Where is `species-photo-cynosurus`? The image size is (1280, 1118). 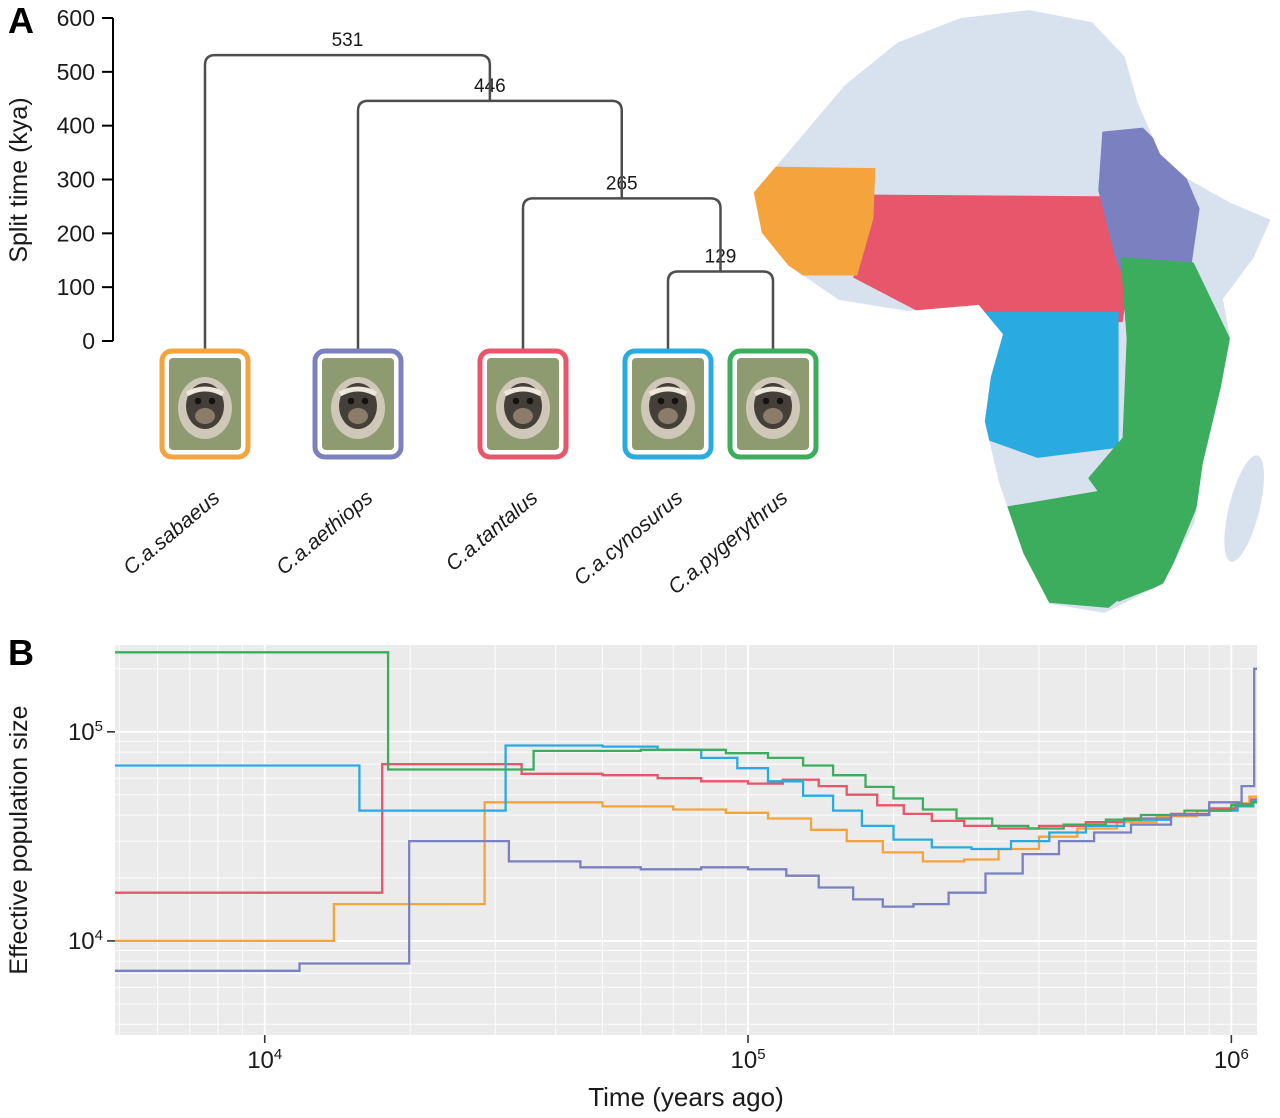 species-photo-cynosurus is located at coordinates (668, 404).